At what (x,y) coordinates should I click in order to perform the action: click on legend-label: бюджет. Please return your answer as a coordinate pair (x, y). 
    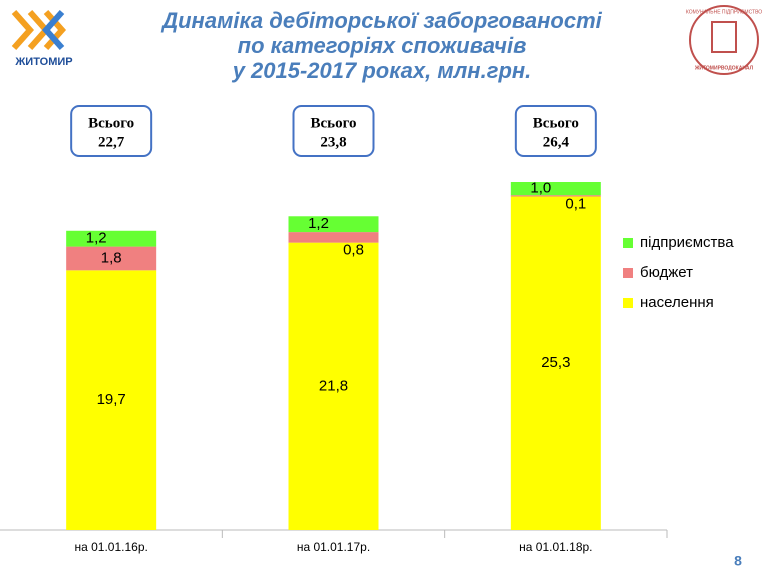
    Looking at the image, I should click on (666, 272).